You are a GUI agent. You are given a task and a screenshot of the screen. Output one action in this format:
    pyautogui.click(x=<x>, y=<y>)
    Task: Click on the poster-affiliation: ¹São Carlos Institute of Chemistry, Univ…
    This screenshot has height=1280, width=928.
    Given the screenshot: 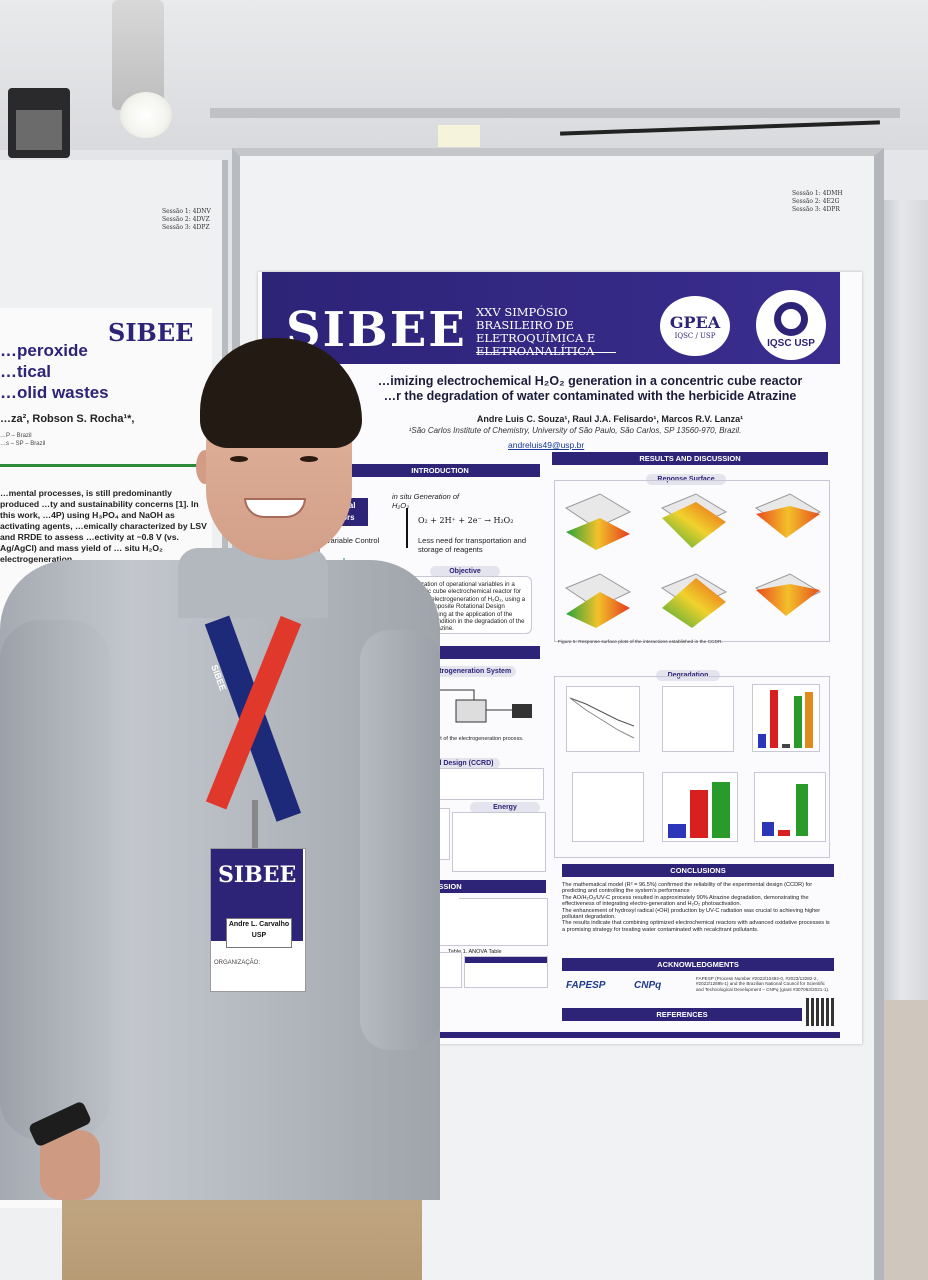 What is the action you would take?
    pyautogui.click(x=575, y=430)
    